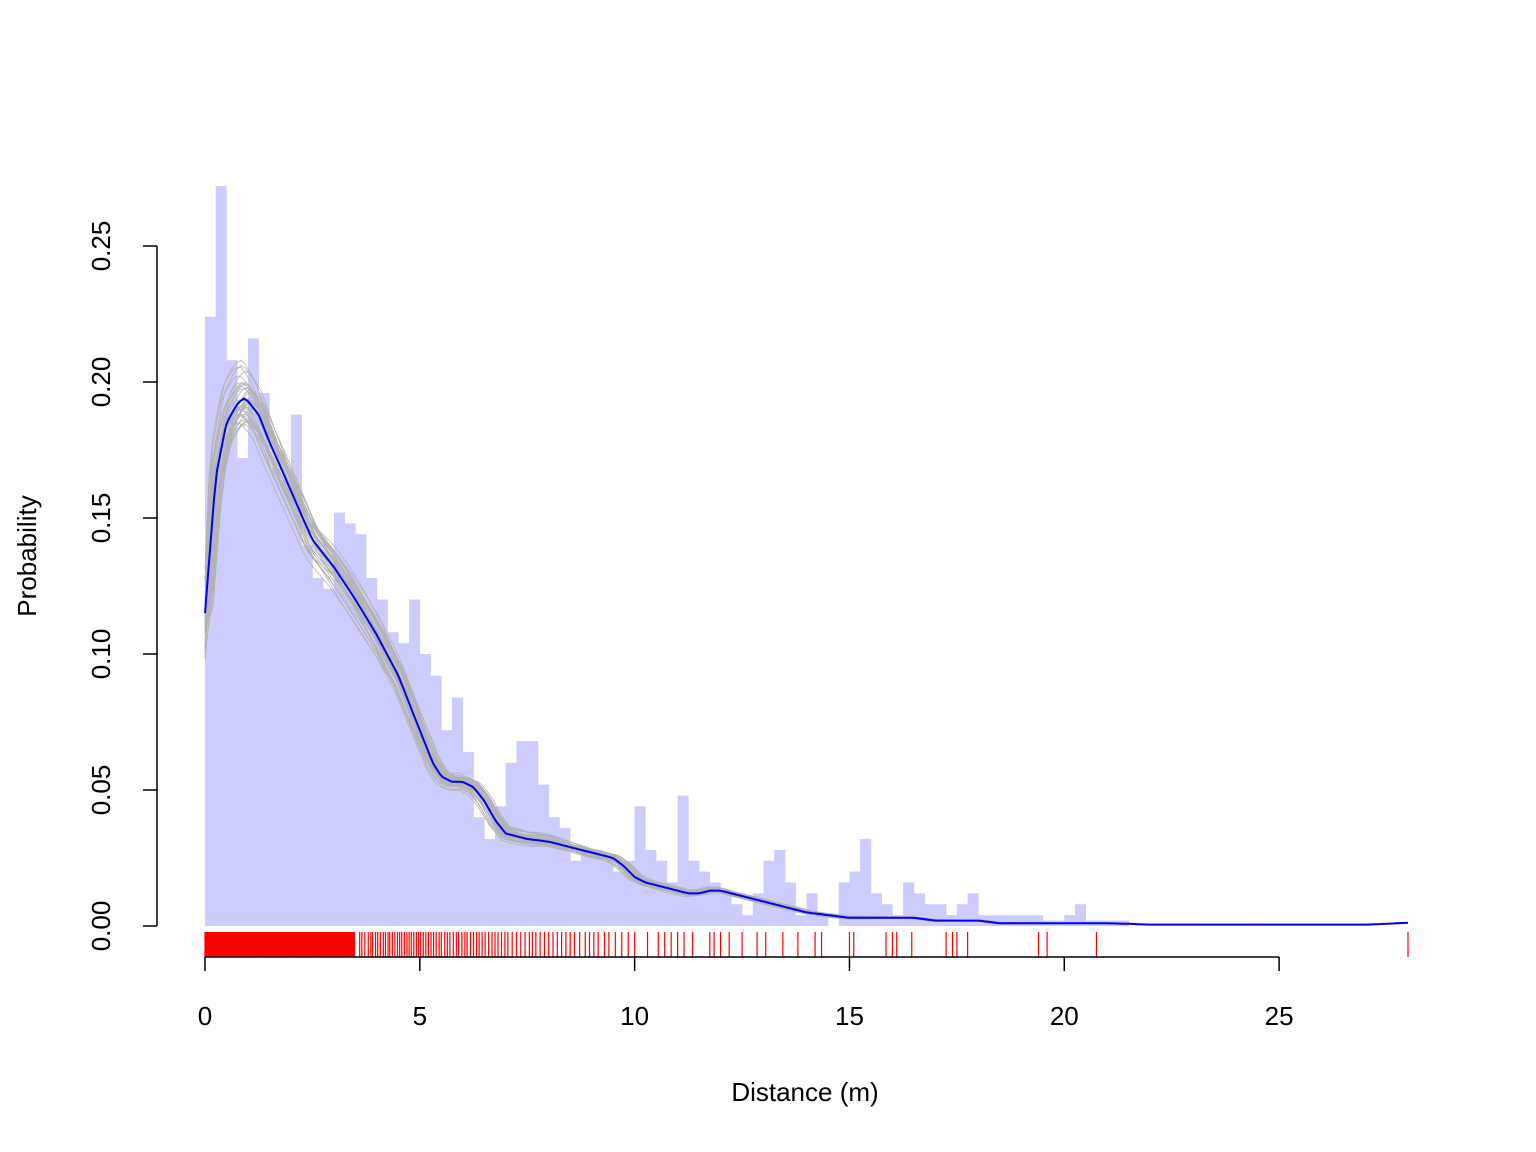 The width and height of the screenshot is (1536, 1152). I want to click on y-ticks: 0.00 0.05 0.10 0.15 0.20 0.25, so click(121, 586).